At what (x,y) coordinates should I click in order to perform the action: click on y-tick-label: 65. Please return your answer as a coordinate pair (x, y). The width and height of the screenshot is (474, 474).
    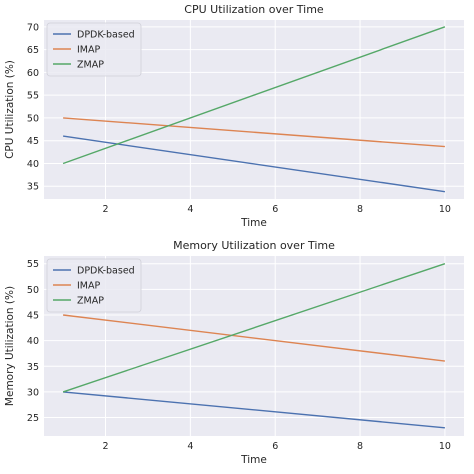
    Looking at the image, I should click on (33, 50).